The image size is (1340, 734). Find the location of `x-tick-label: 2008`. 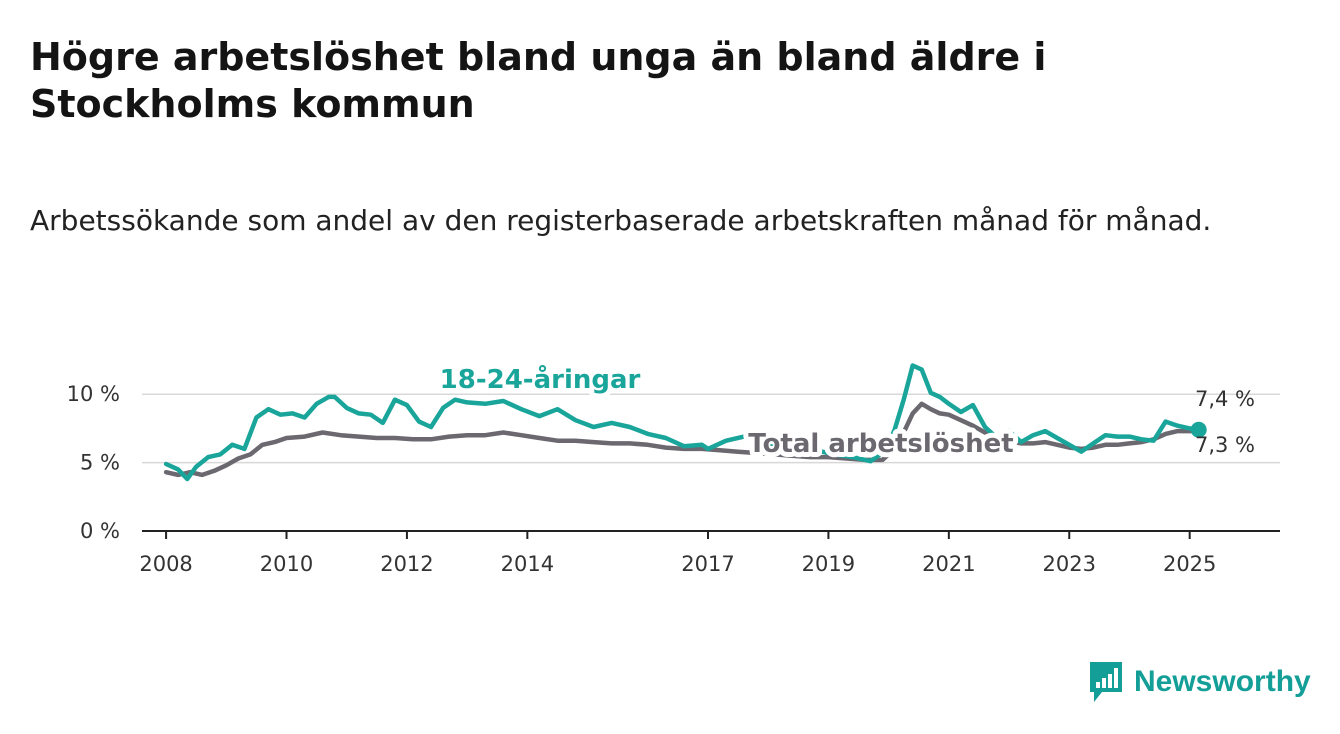

x-tick-label: 2008 is located at coordinates (165, 564).